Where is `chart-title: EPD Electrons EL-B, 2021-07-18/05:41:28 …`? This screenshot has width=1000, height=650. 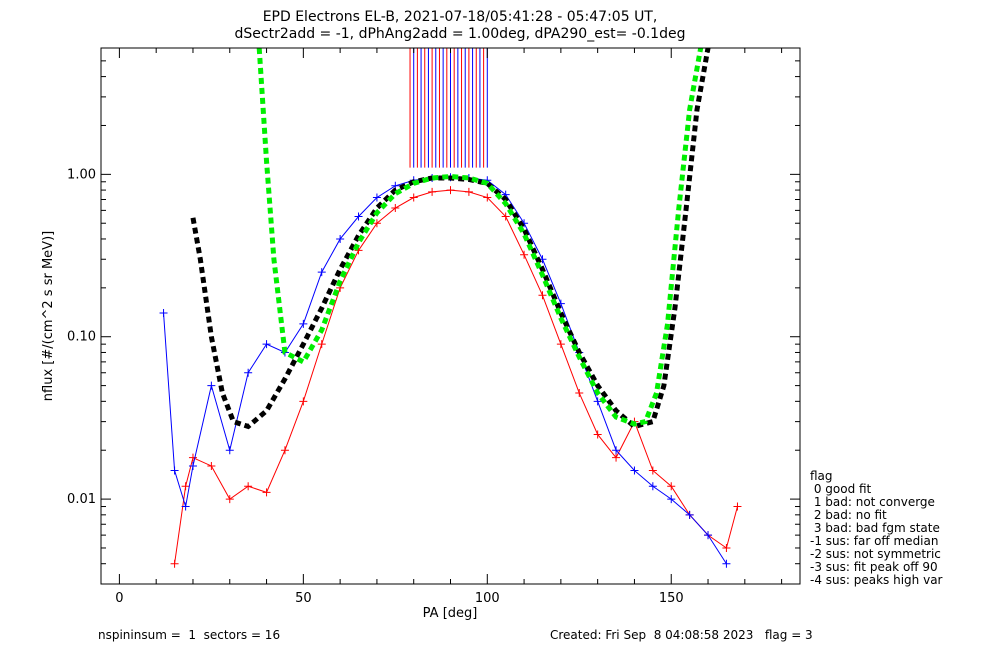
chart-title: EPD Electrons EL-B, 2021-07-18/05:41:28 … is located at coordinates (460, 17).